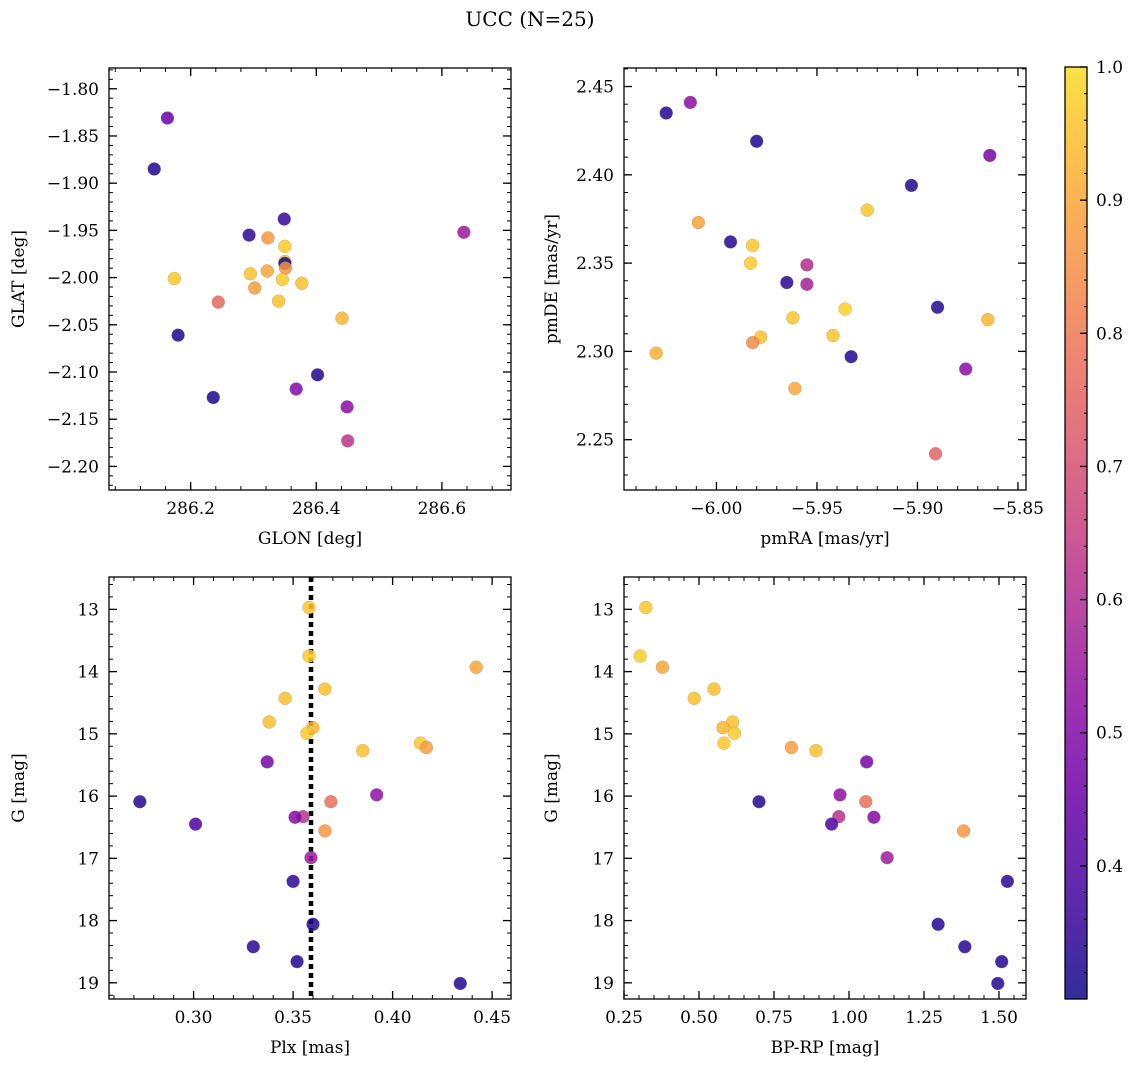 Image resolution: width=1136 pixels, height=1067 pixels. Describe the element at coordinates (595, 264) in the screenshot. I see `y-tick-label: 2.35` at that location.